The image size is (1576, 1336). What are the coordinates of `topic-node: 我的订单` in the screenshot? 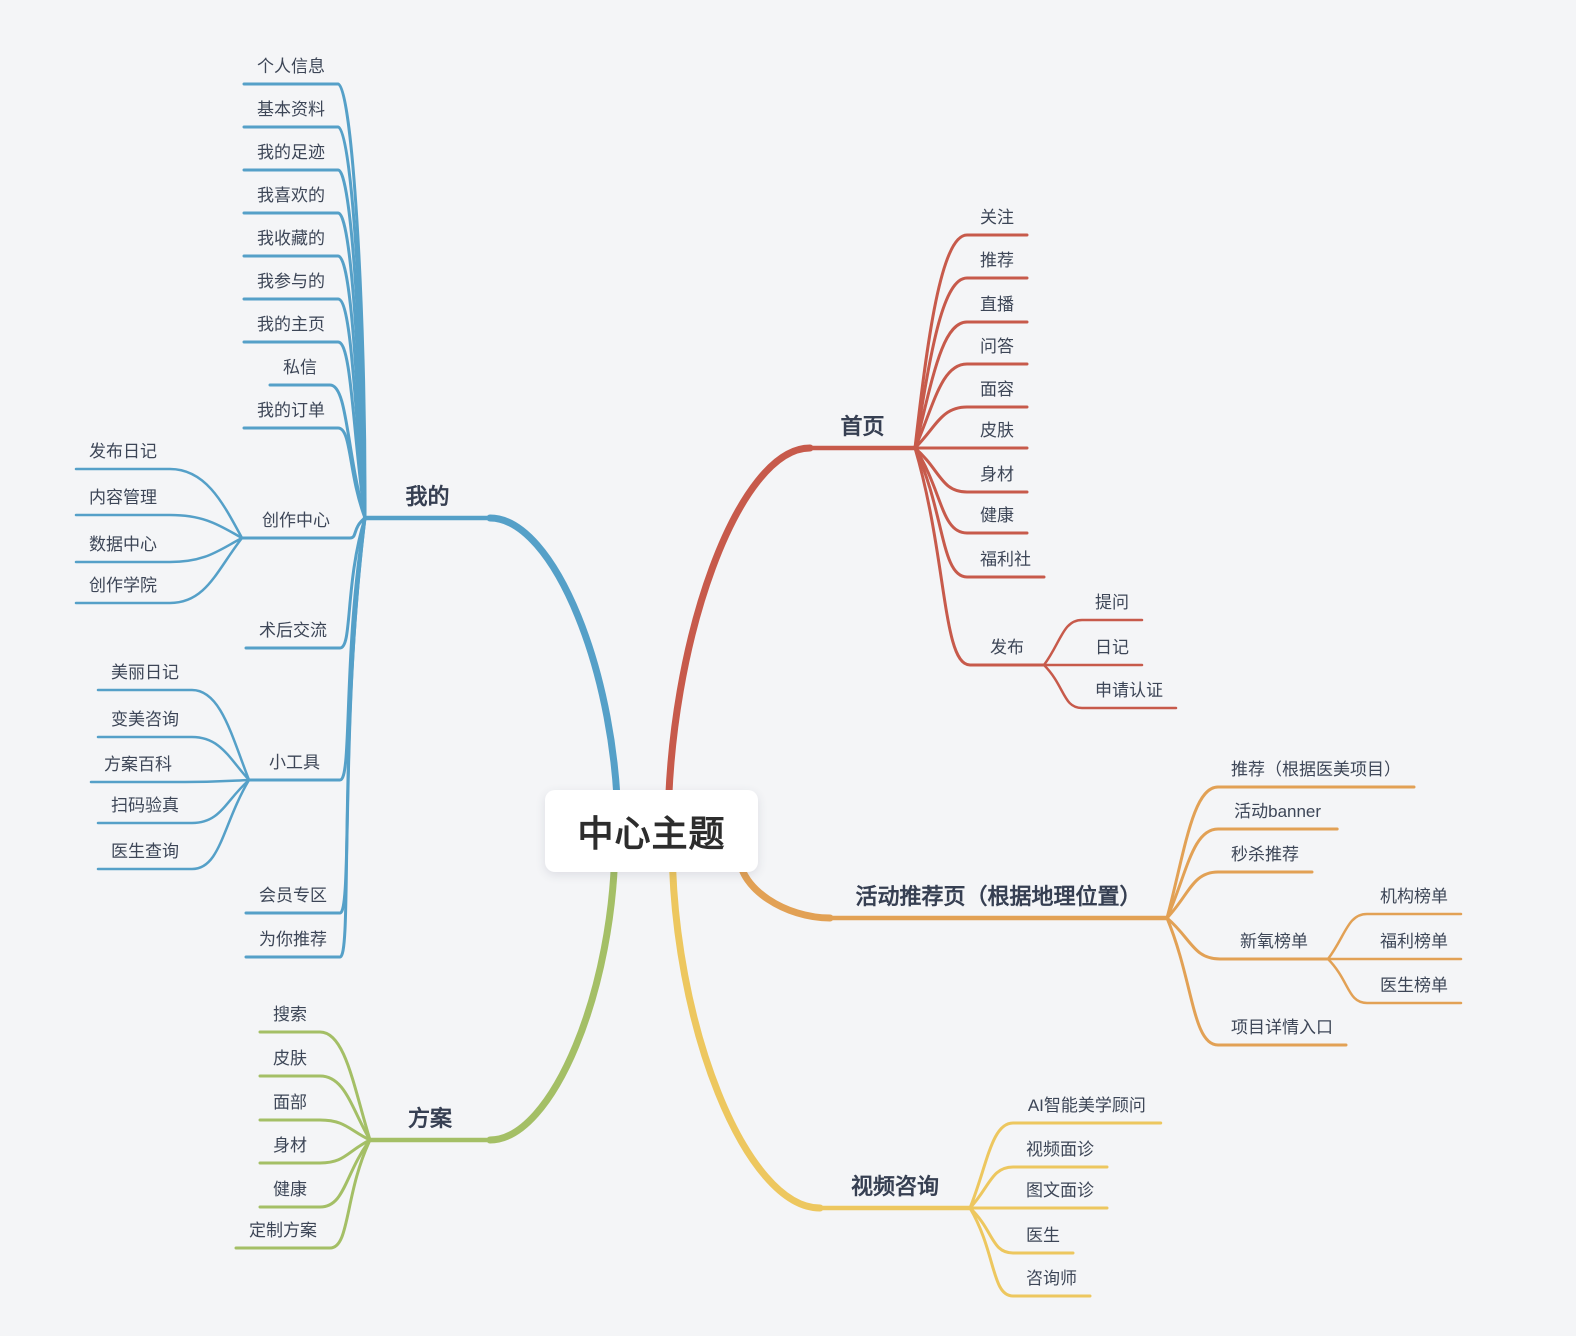 It's located at (291, 410).